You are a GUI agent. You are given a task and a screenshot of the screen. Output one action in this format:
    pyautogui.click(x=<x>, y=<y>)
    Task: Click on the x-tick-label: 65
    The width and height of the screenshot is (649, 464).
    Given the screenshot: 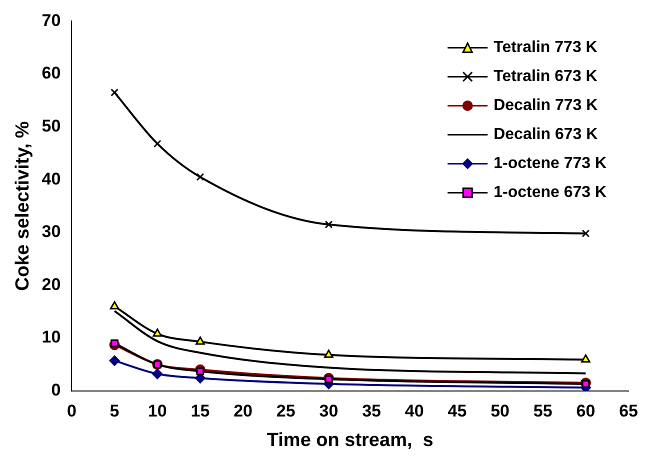 What is the action you would take?
    pyautogui.click(x=628, y=411)
    